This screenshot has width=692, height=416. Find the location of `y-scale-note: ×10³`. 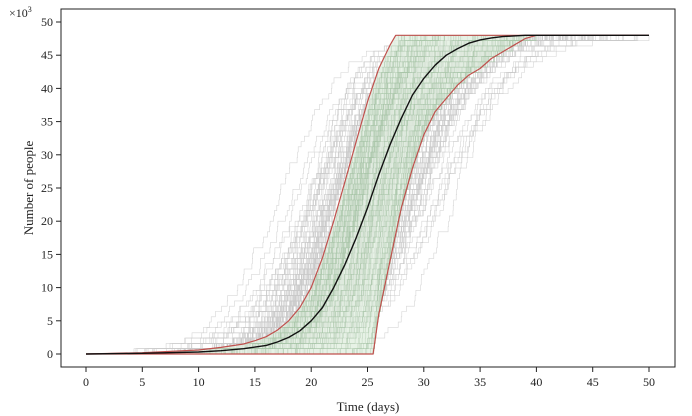

y-scale-note: ×10³ is located at coordinates (20, 12).